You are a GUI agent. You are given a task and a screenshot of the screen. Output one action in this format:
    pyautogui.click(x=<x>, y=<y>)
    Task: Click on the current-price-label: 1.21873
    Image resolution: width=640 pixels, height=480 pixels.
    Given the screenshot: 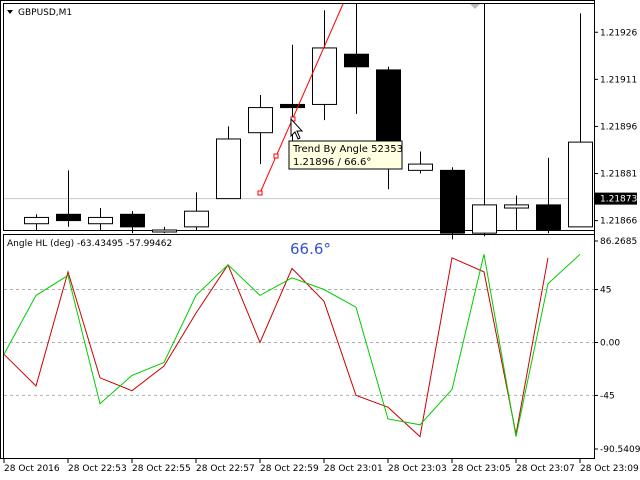 What is the action you would take?
    pyautogui.click(x=618, y=200)
    